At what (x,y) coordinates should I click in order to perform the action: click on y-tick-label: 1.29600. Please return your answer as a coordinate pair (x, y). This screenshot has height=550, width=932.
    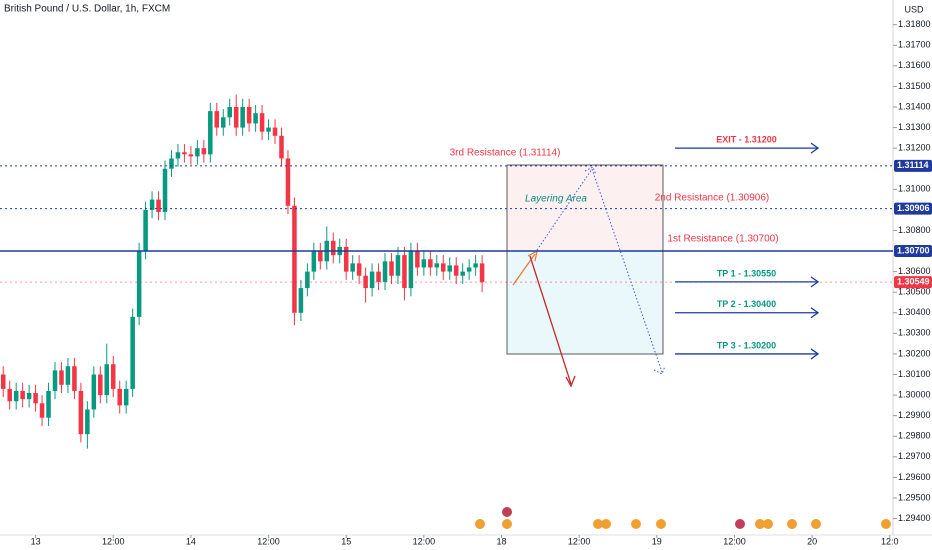
    Looking at the image, I should click on (914, 477).